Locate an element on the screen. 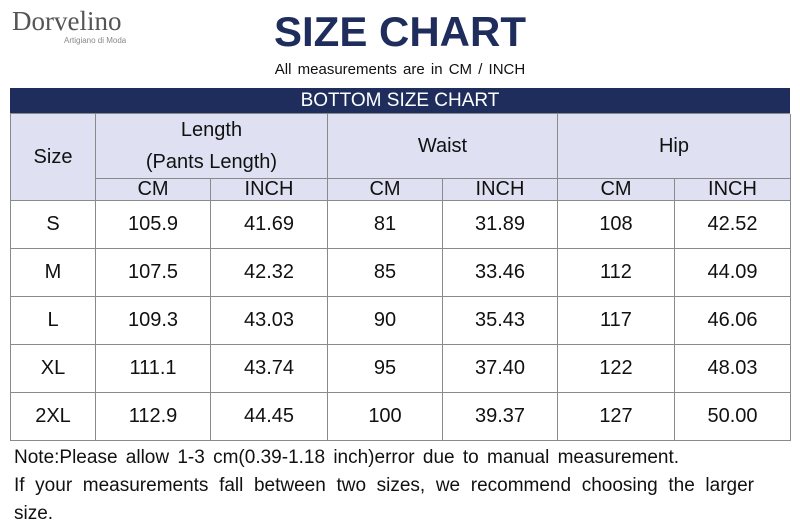  size-cell: S is located at coordinates (53, 225).